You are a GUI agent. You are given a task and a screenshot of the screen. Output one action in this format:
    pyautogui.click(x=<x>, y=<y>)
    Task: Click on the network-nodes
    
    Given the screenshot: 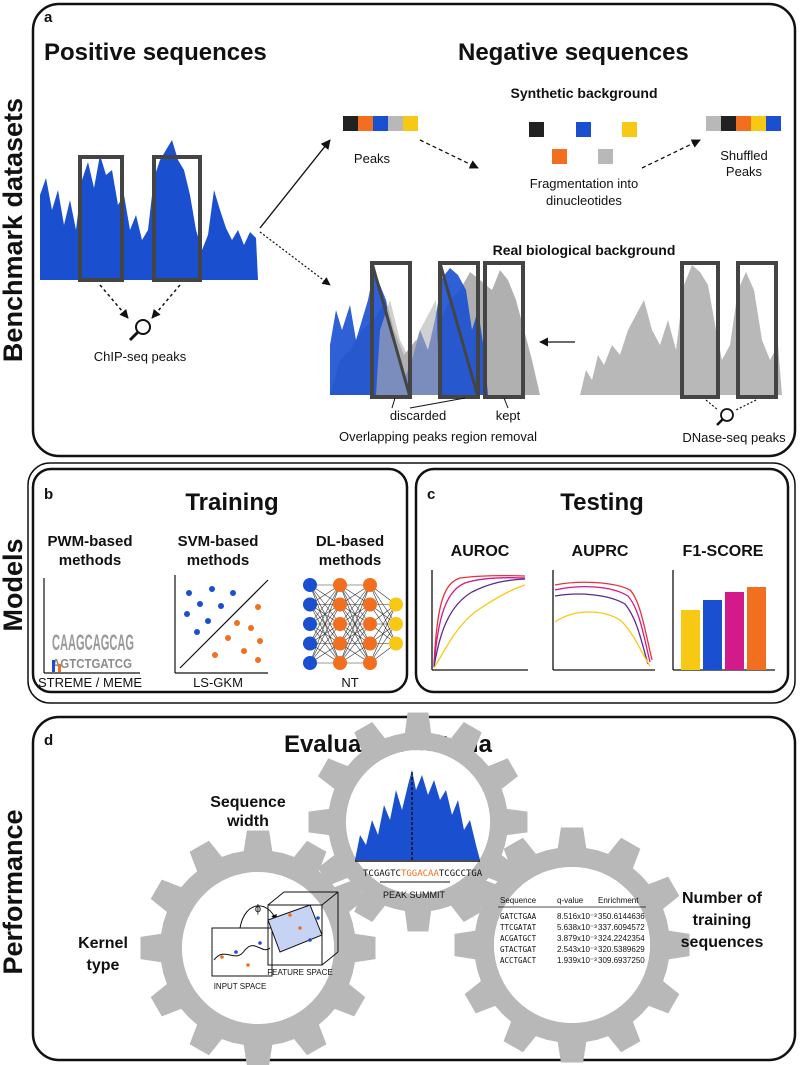 What is the action you would take?
    pyautogui.click(x=353, y=624)
    